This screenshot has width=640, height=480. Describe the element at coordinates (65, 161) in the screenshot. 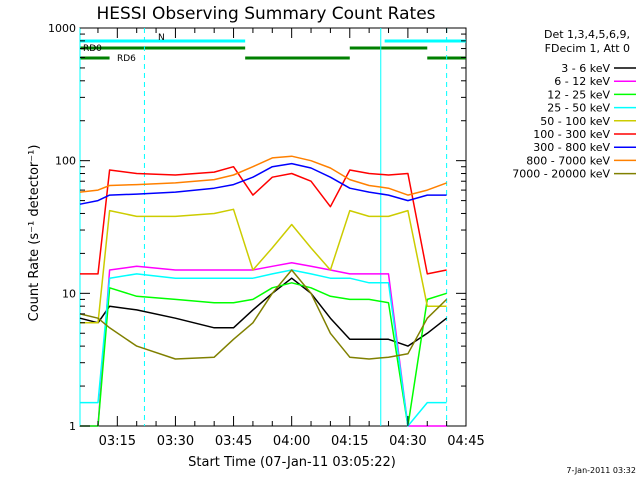

I see `y-tick-label: 100` at that location.